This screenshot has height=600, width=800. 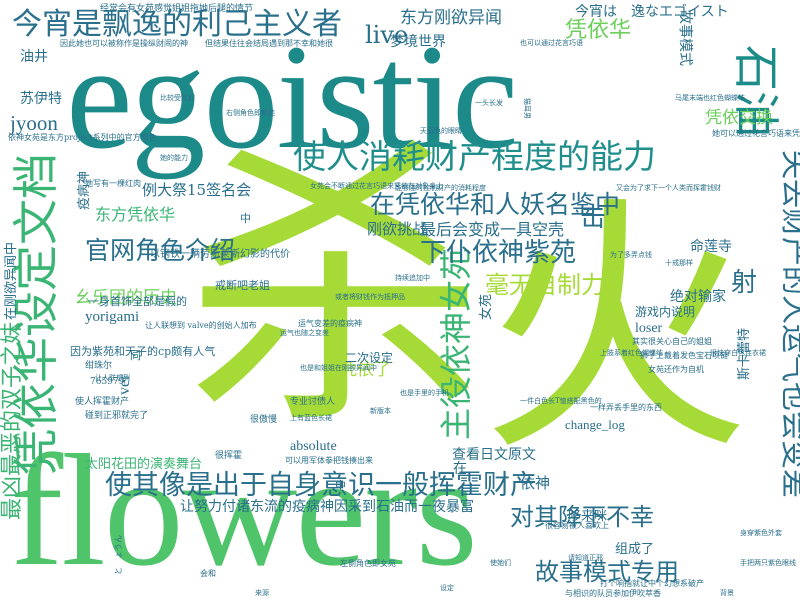 I want to click on word-tiny-37: 请知道正邪, so click(x=585, y=558).